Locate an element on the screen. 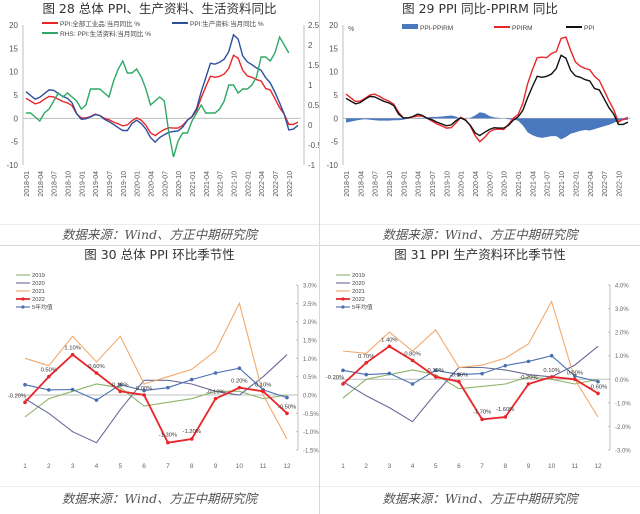  x-tick-label: 2021-07 is located at coordinates (548, 184).